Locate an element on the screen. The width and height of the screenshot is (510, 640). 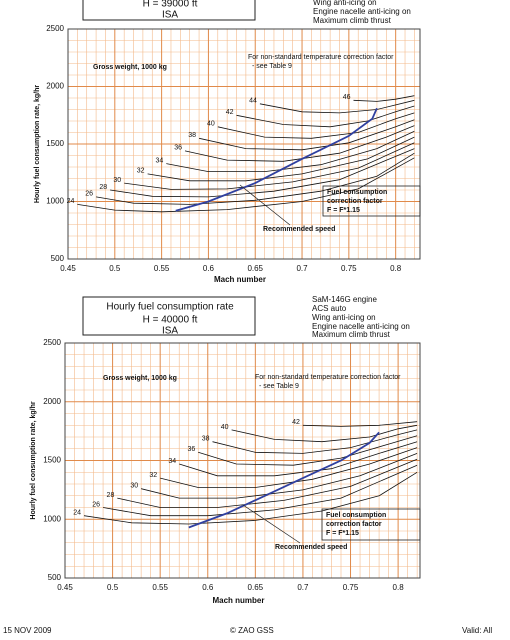
y-axis-label: Hourly fuel consumption rate, kg/hr is located at coordinates (33, 460).